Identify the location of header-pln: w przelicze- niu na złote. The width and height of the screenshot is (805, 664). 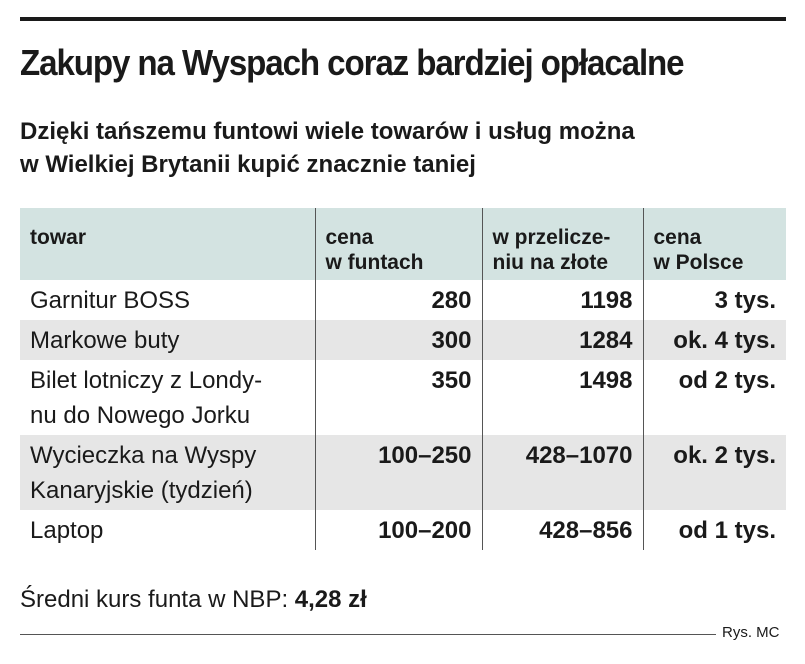
(562, 244).